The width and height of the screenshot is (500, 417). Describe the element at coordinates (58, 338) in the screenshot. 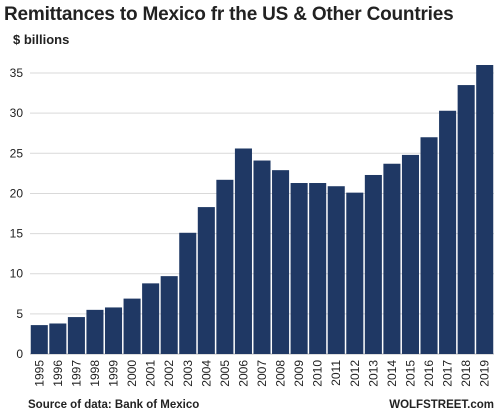

I see `bar-1996` at that location.